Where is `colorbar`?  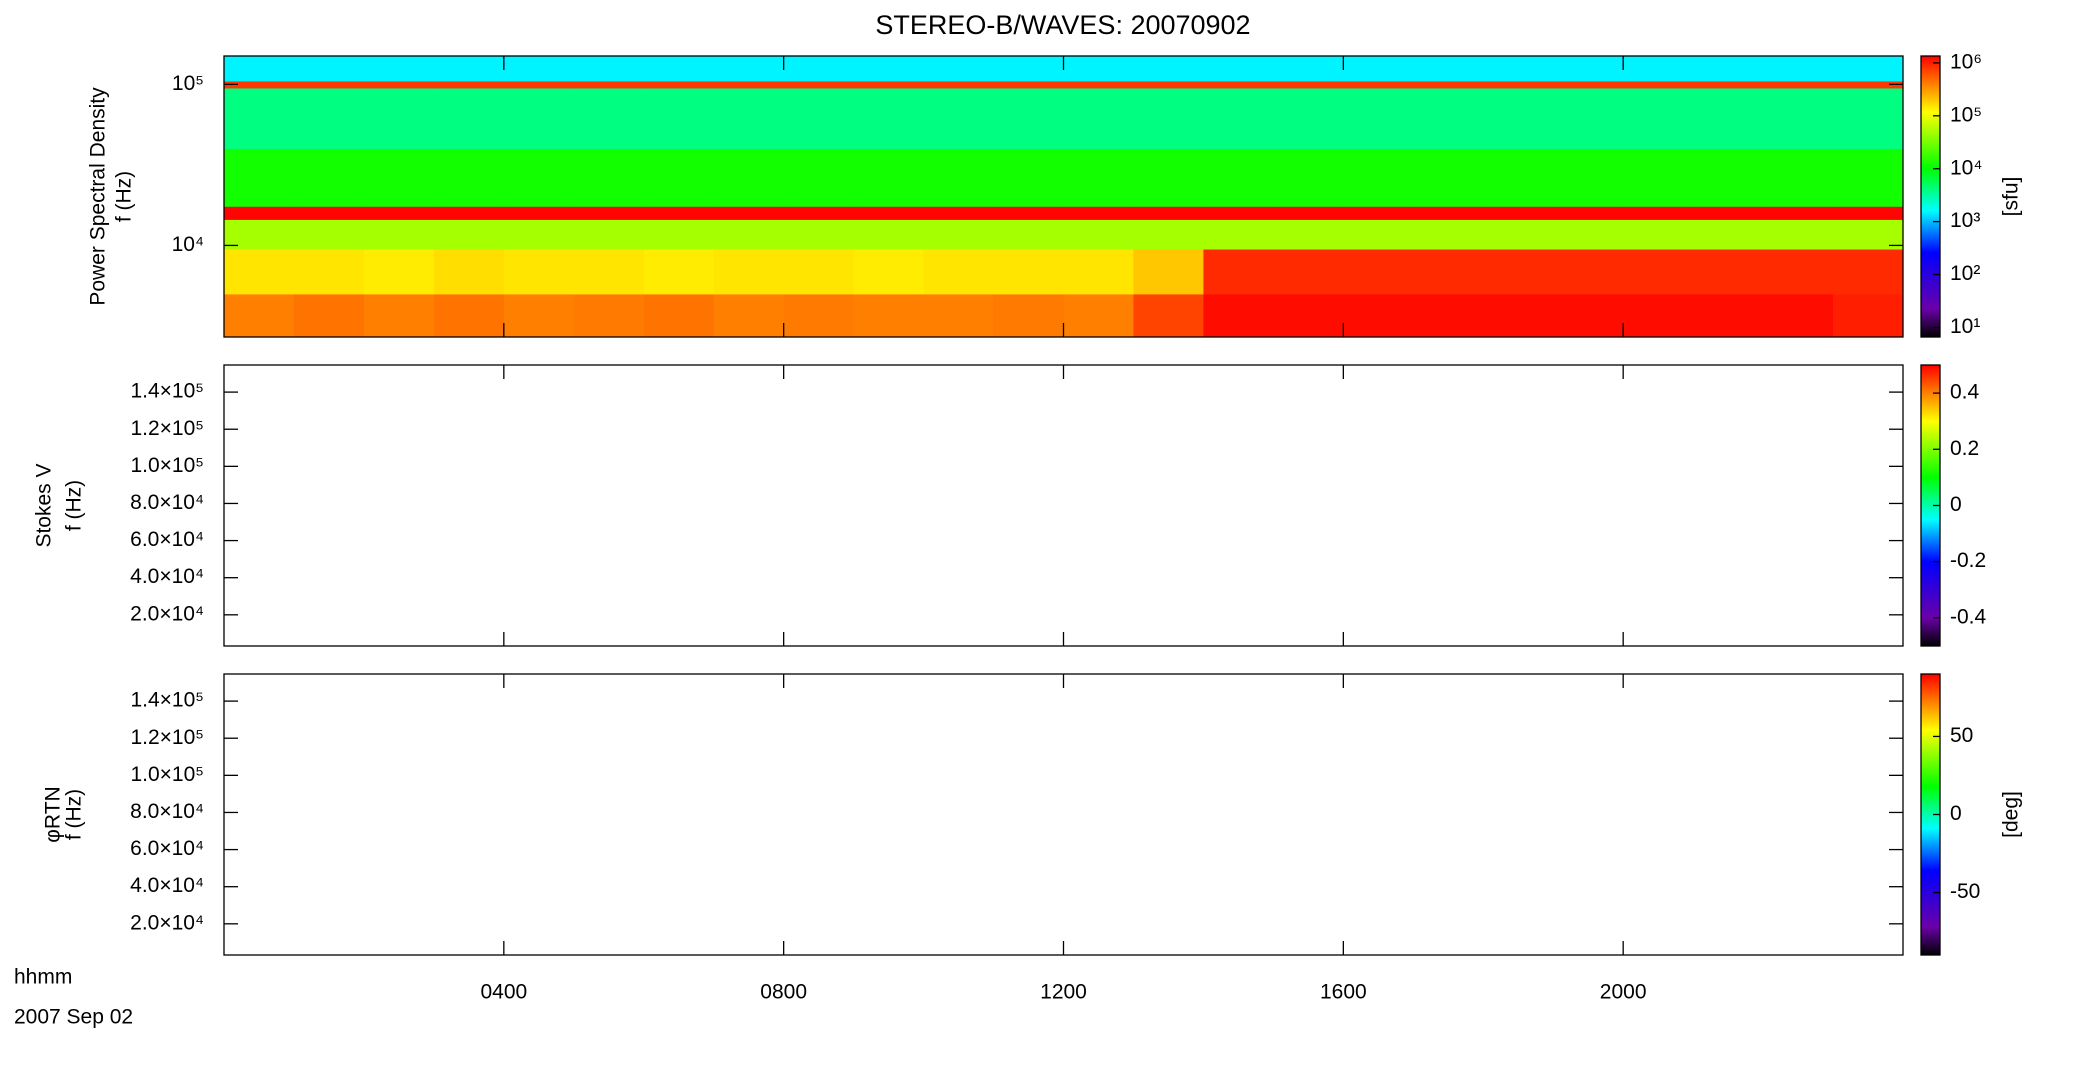
colorbar is located at coordinates (1930, 196).